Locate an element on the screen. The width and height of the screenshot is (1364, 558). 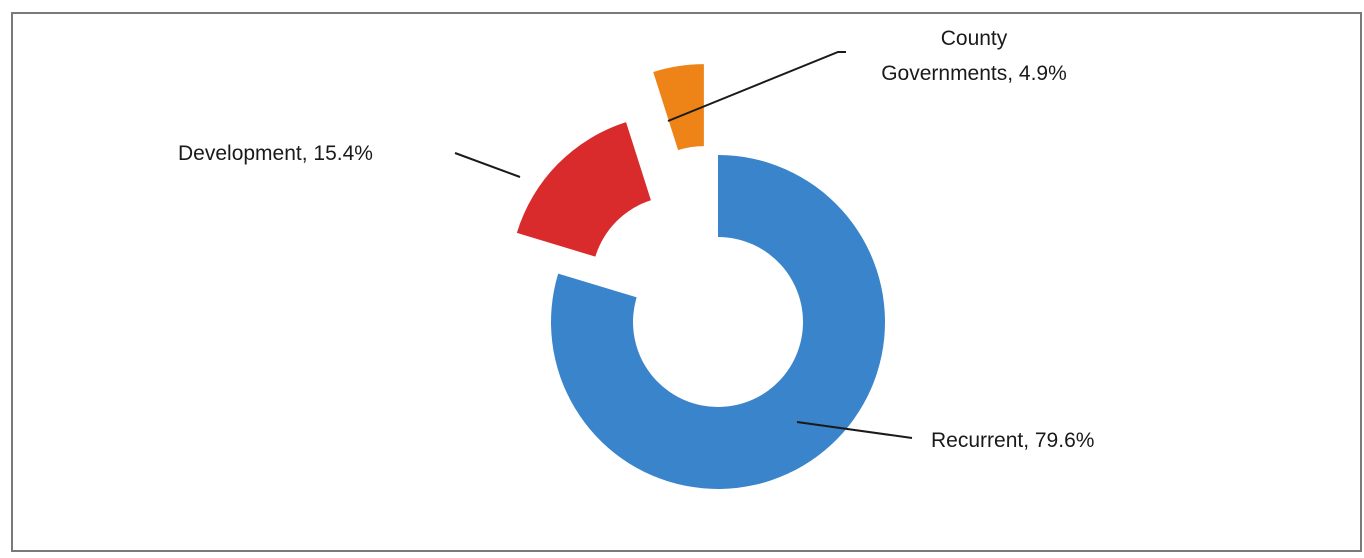
leader-line-recurrent is located at coordinates (854, 430).